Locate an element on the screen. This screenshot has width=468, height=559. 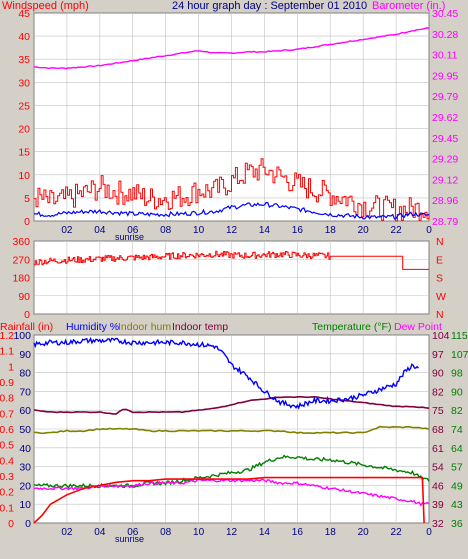
temp2-tick-label: 43 is located at coordinates (457, 505).